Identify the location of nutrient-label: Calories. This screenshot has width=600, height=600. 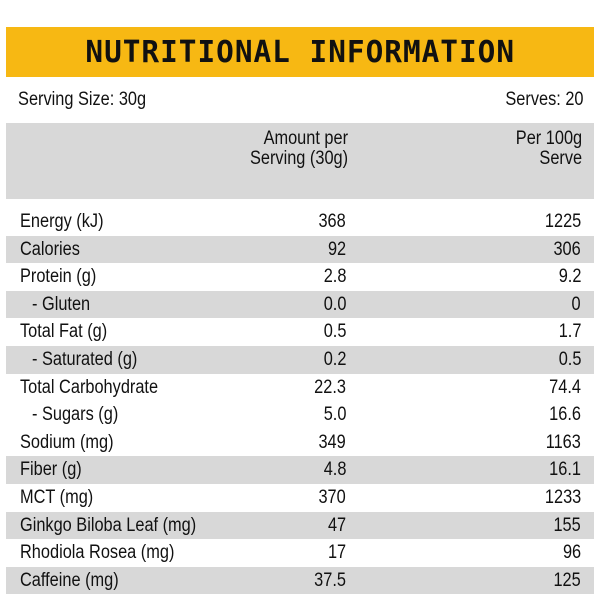
(50, 249).